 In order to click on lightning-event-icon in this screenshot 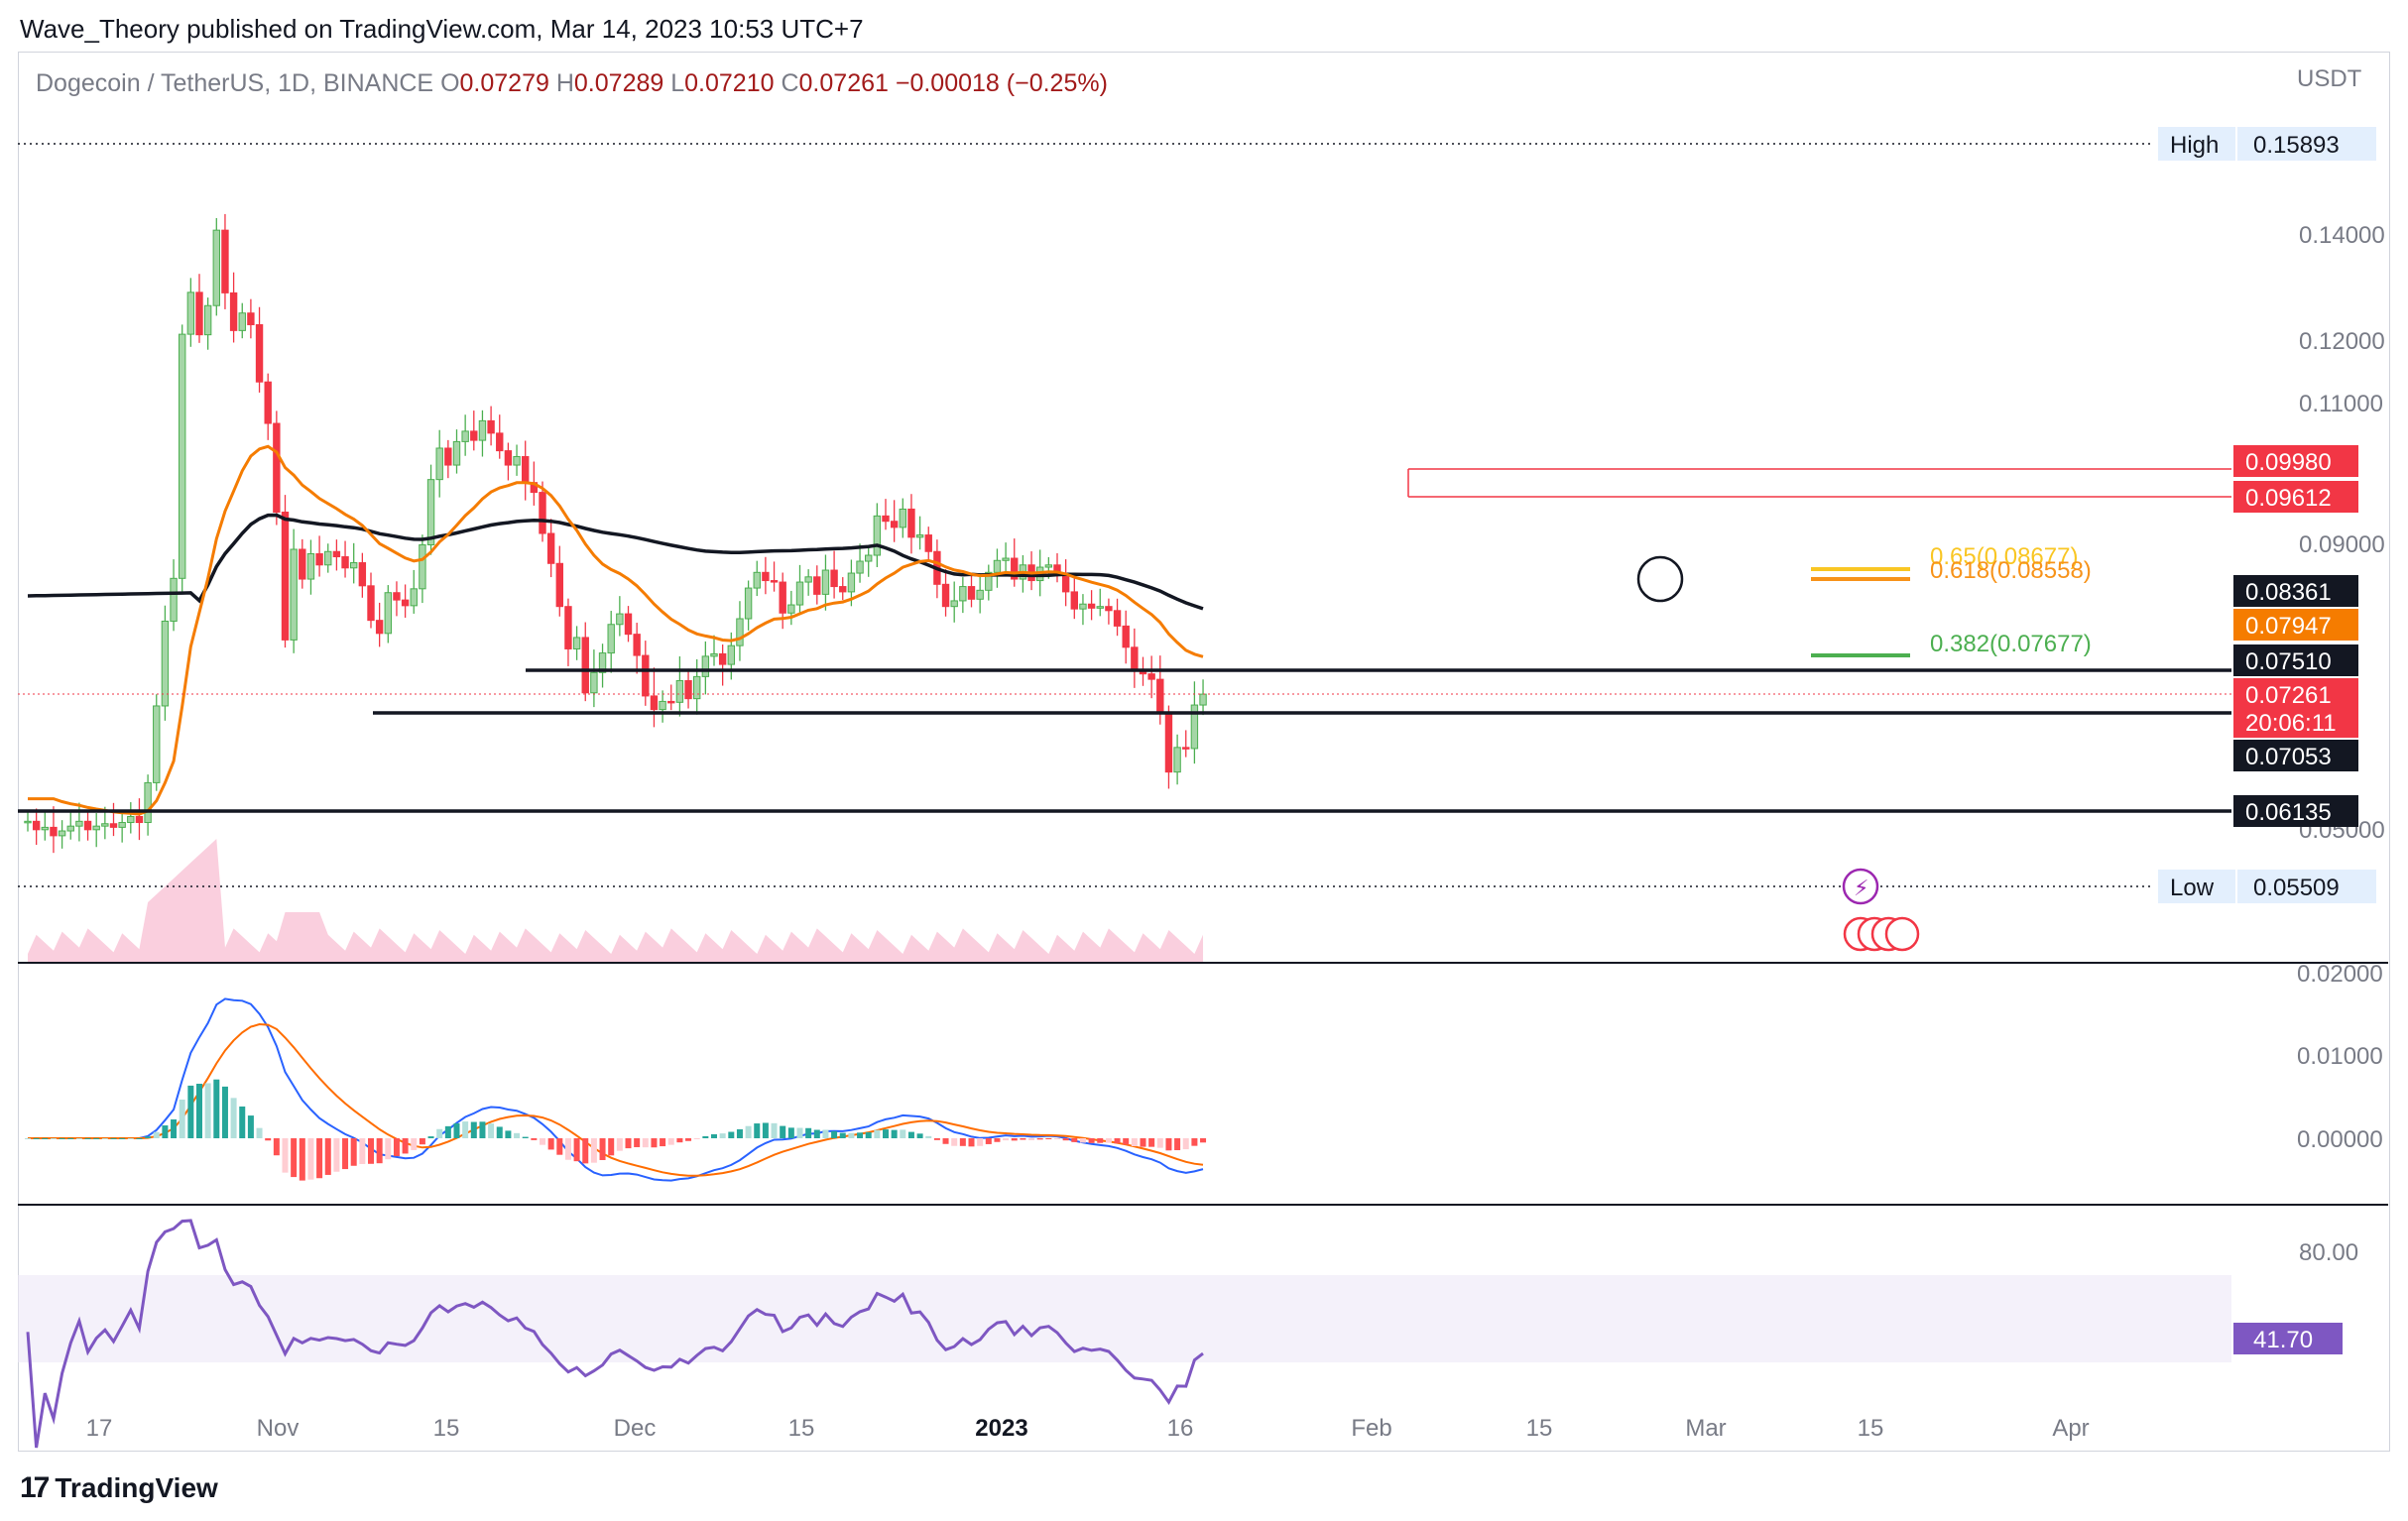, I will do `click(1861, 886)`.